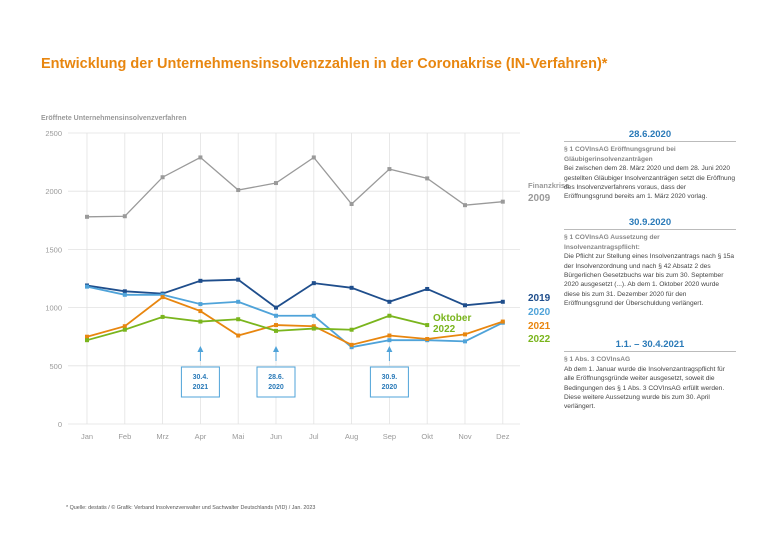 Image resolution: width=764 pixels, height=540 pixels. What do you see at coordinates (351, 436) in the screenshot?
I see `x-tick-label: Aug` at bounding box center [351, 436].